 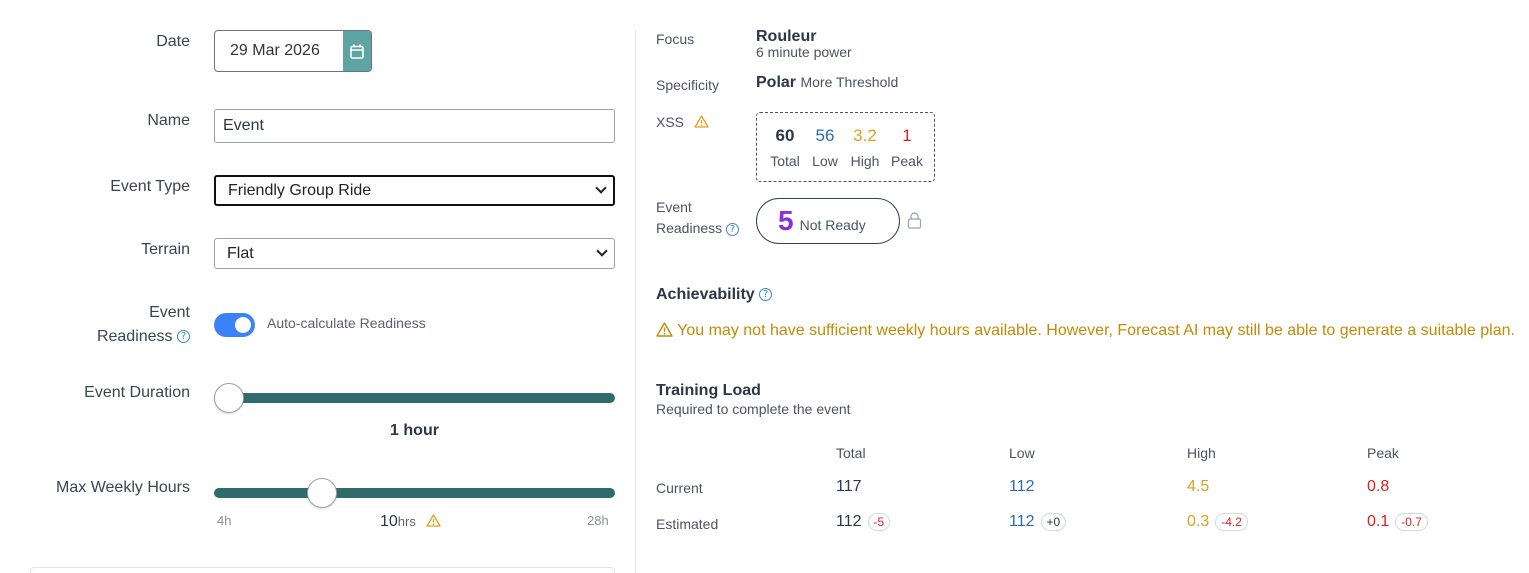 I want to click on event-type-value: Friendly Group Ride, so click(x=300, y=190).